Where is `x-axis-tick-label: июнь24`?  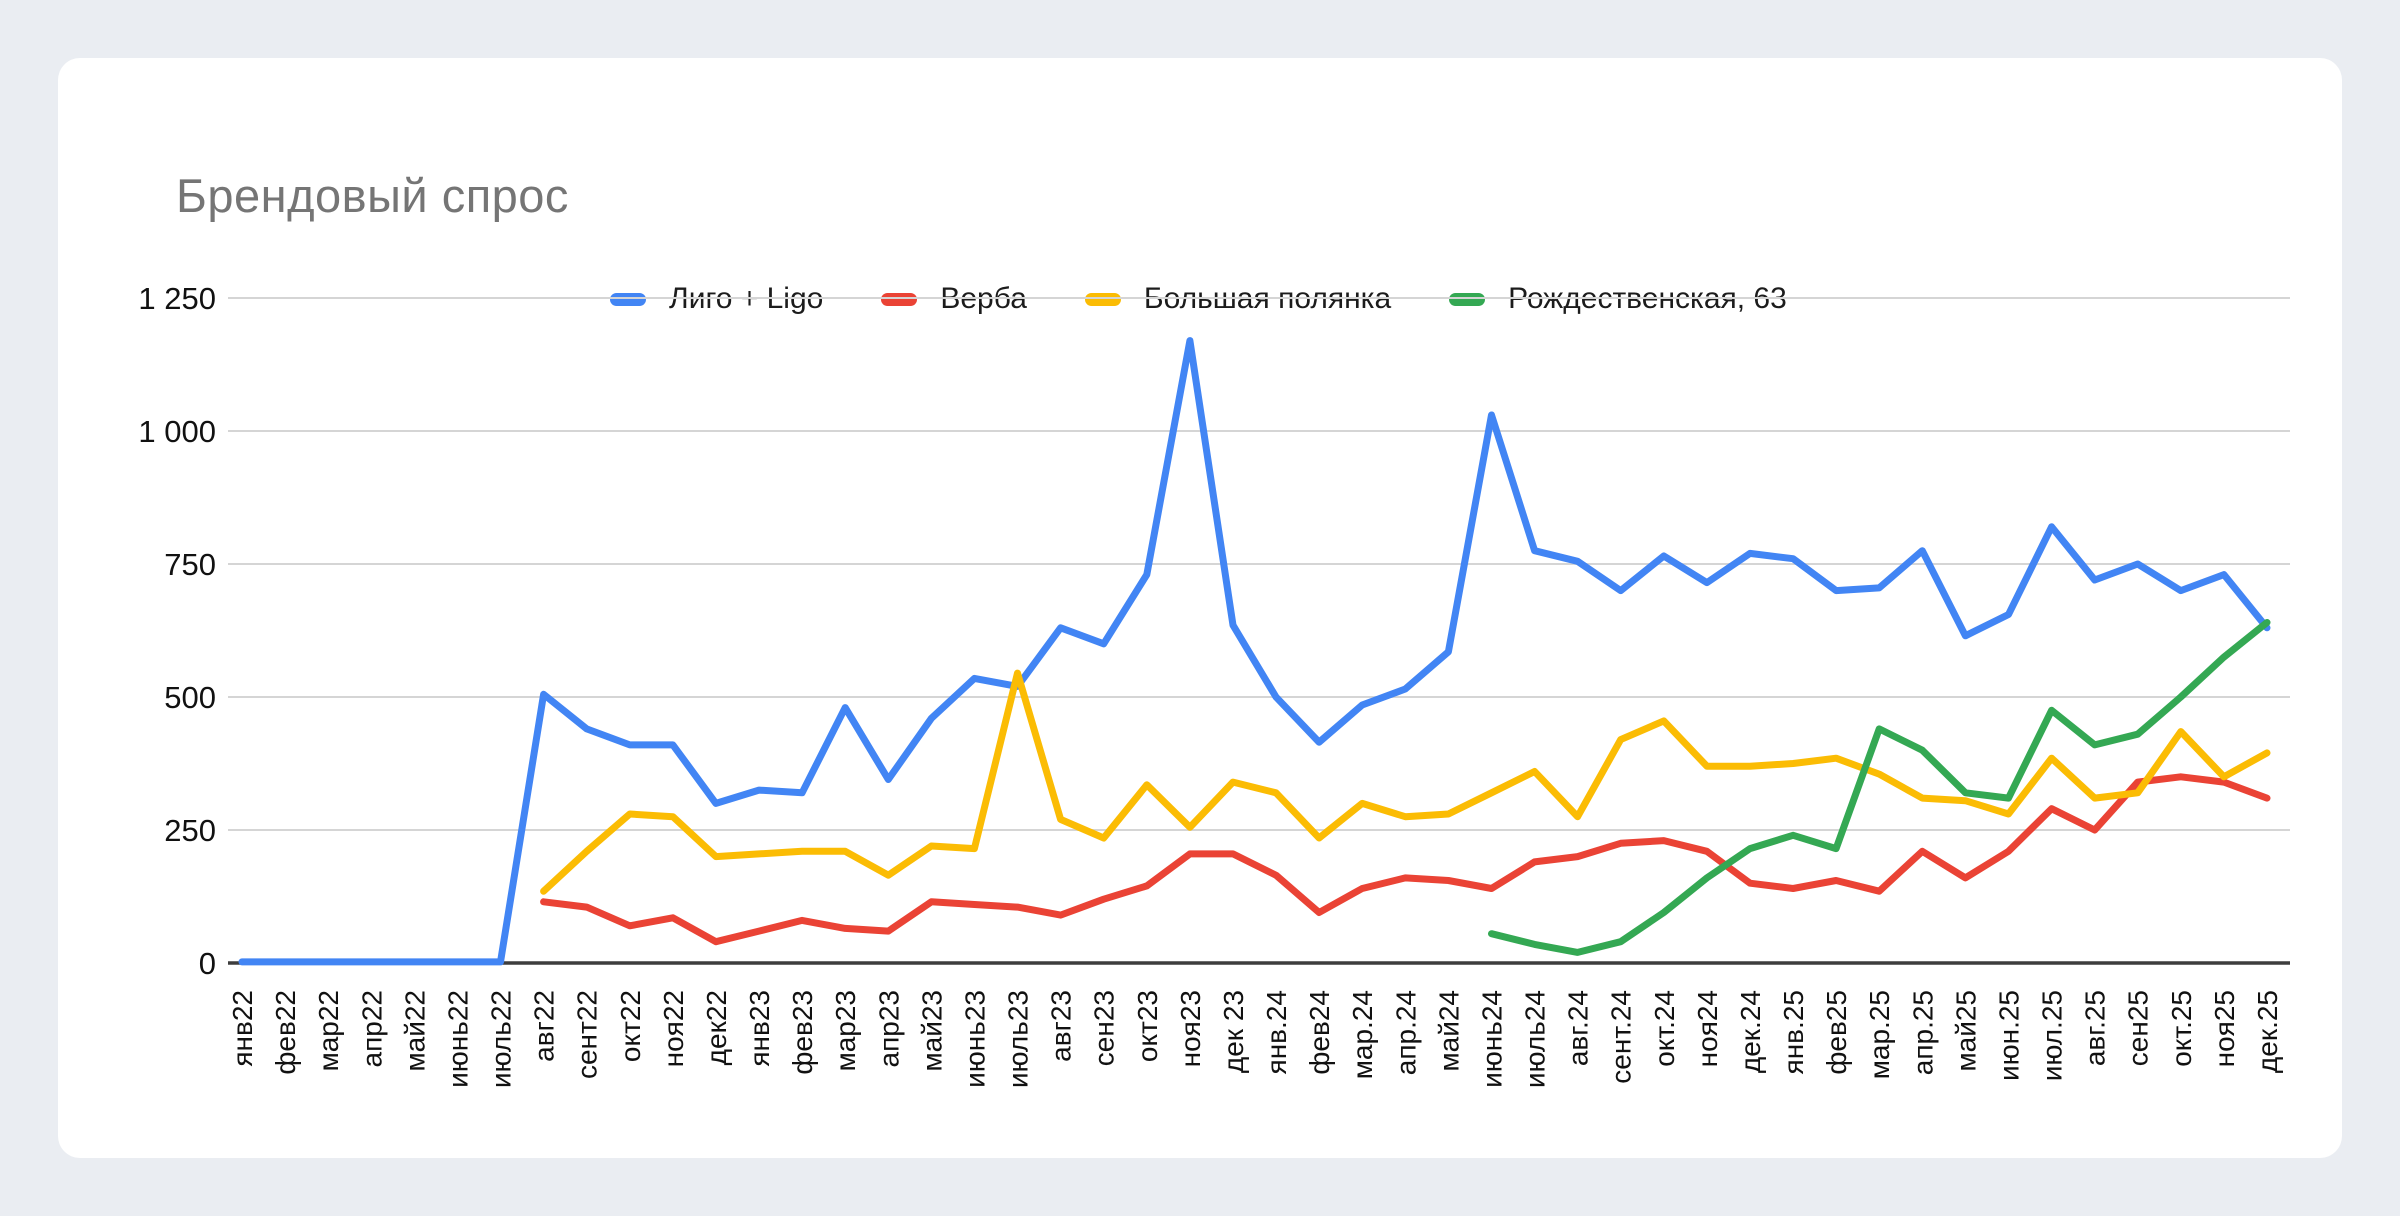
x-axis-tick-label: июнь24 is located at coordinates (1491, 1039).